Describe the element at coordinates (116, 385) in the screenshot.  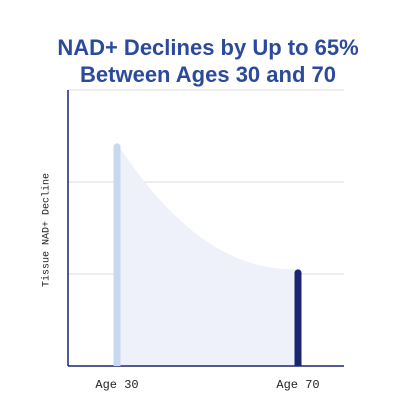
I see `x-tick-label: Age 30` at that location.